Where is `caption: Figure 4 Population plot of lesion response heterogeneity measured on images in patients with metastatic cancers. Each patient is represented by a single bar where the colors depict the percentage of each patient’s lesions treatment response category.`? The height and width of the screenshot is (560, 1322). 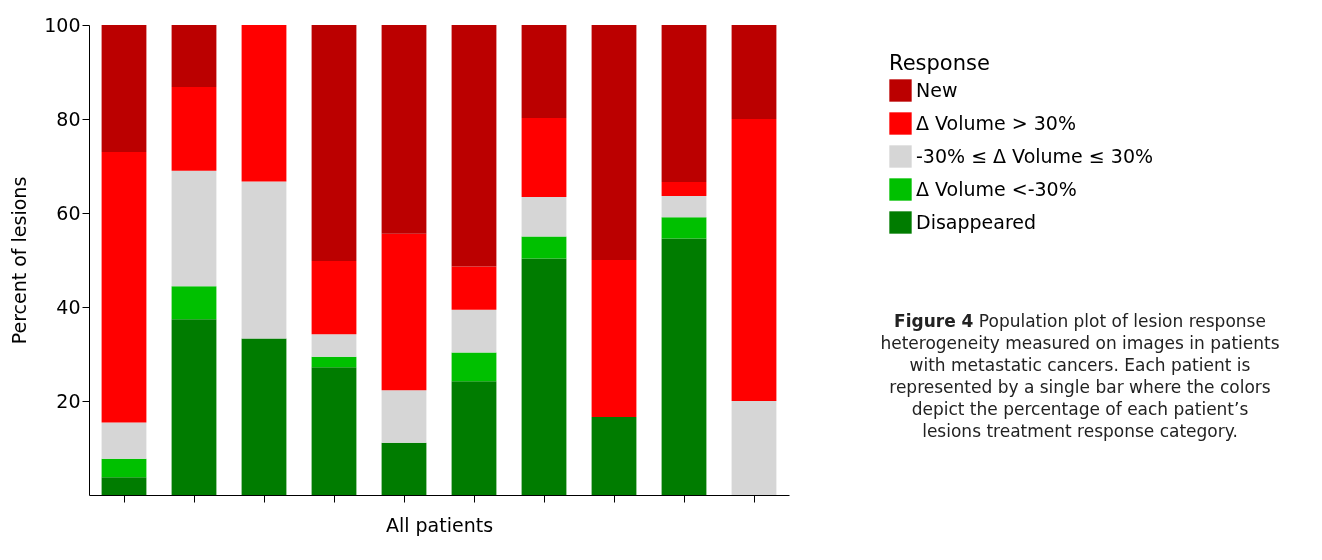 caption: Figure 4 Population plot of lesion response heterogeneity measured on images in patients with metastatic cancers. Each patient is represented by a single bar where the colors depict the percentage of each patient’s lesions treatment response category. is located at coordinates (1080, 376).